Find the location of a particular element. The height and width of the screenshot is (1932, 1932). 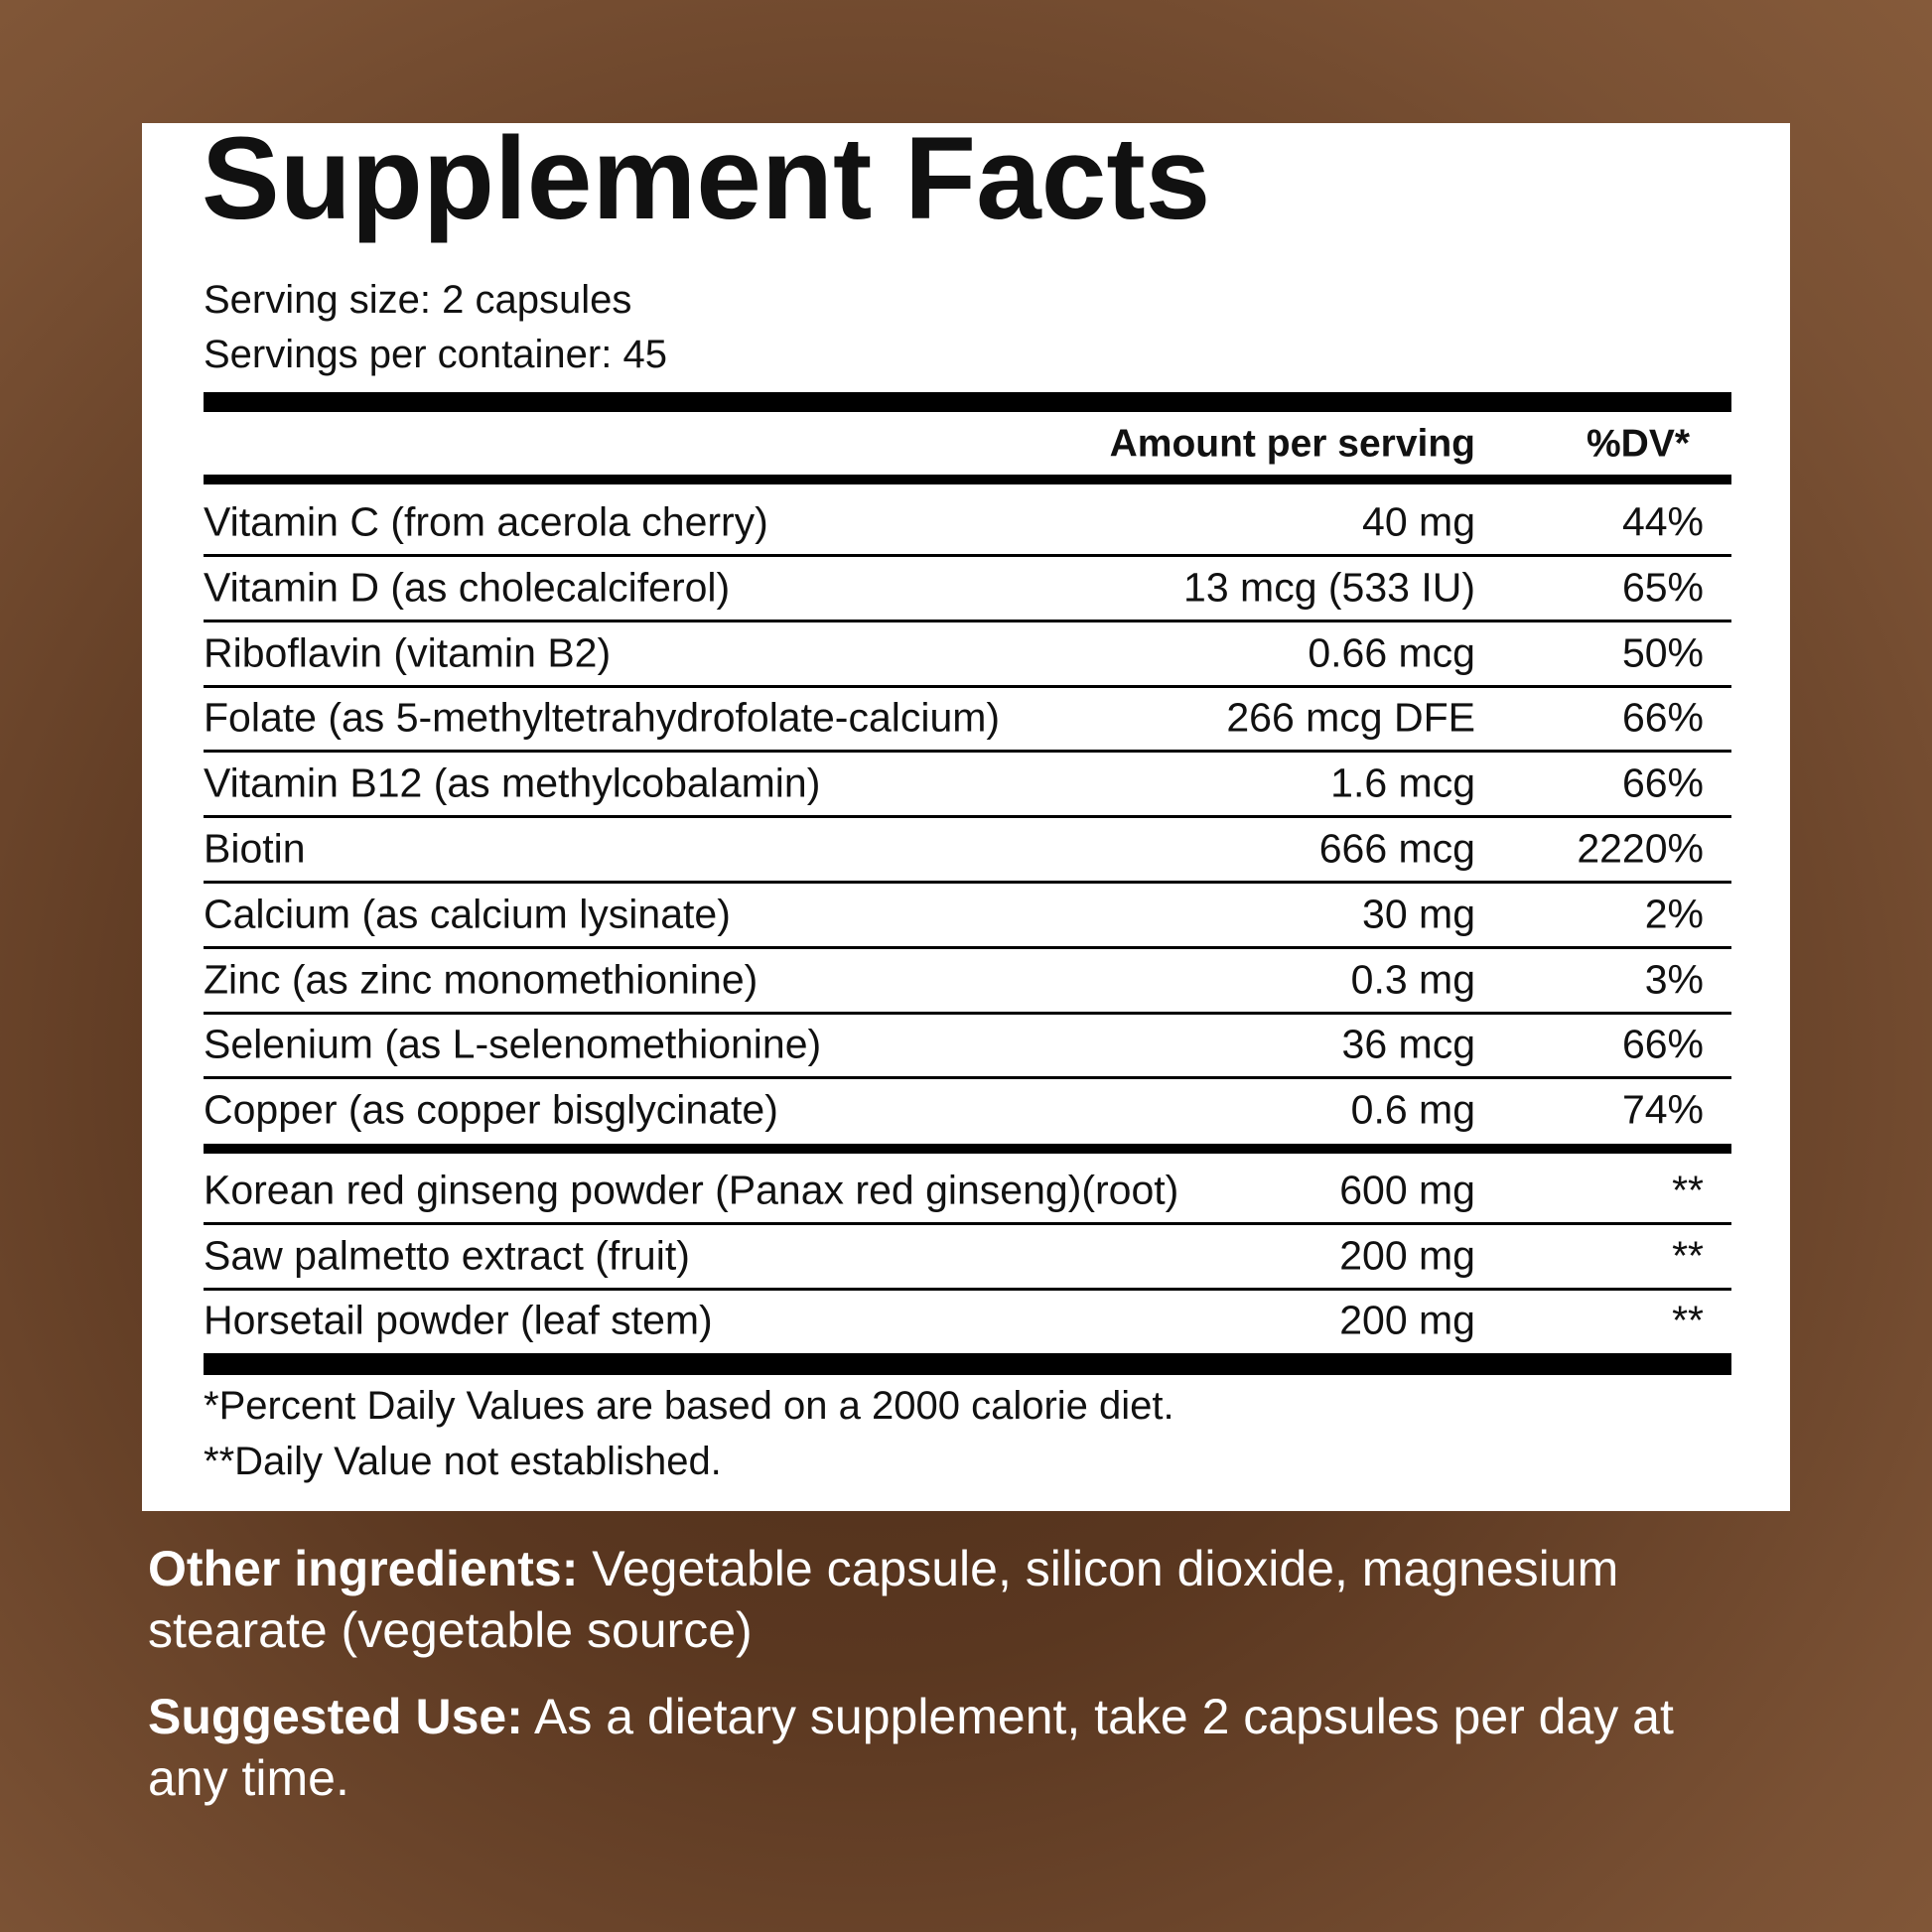

daily-value: 44% is located at coordinates (1663, 521).